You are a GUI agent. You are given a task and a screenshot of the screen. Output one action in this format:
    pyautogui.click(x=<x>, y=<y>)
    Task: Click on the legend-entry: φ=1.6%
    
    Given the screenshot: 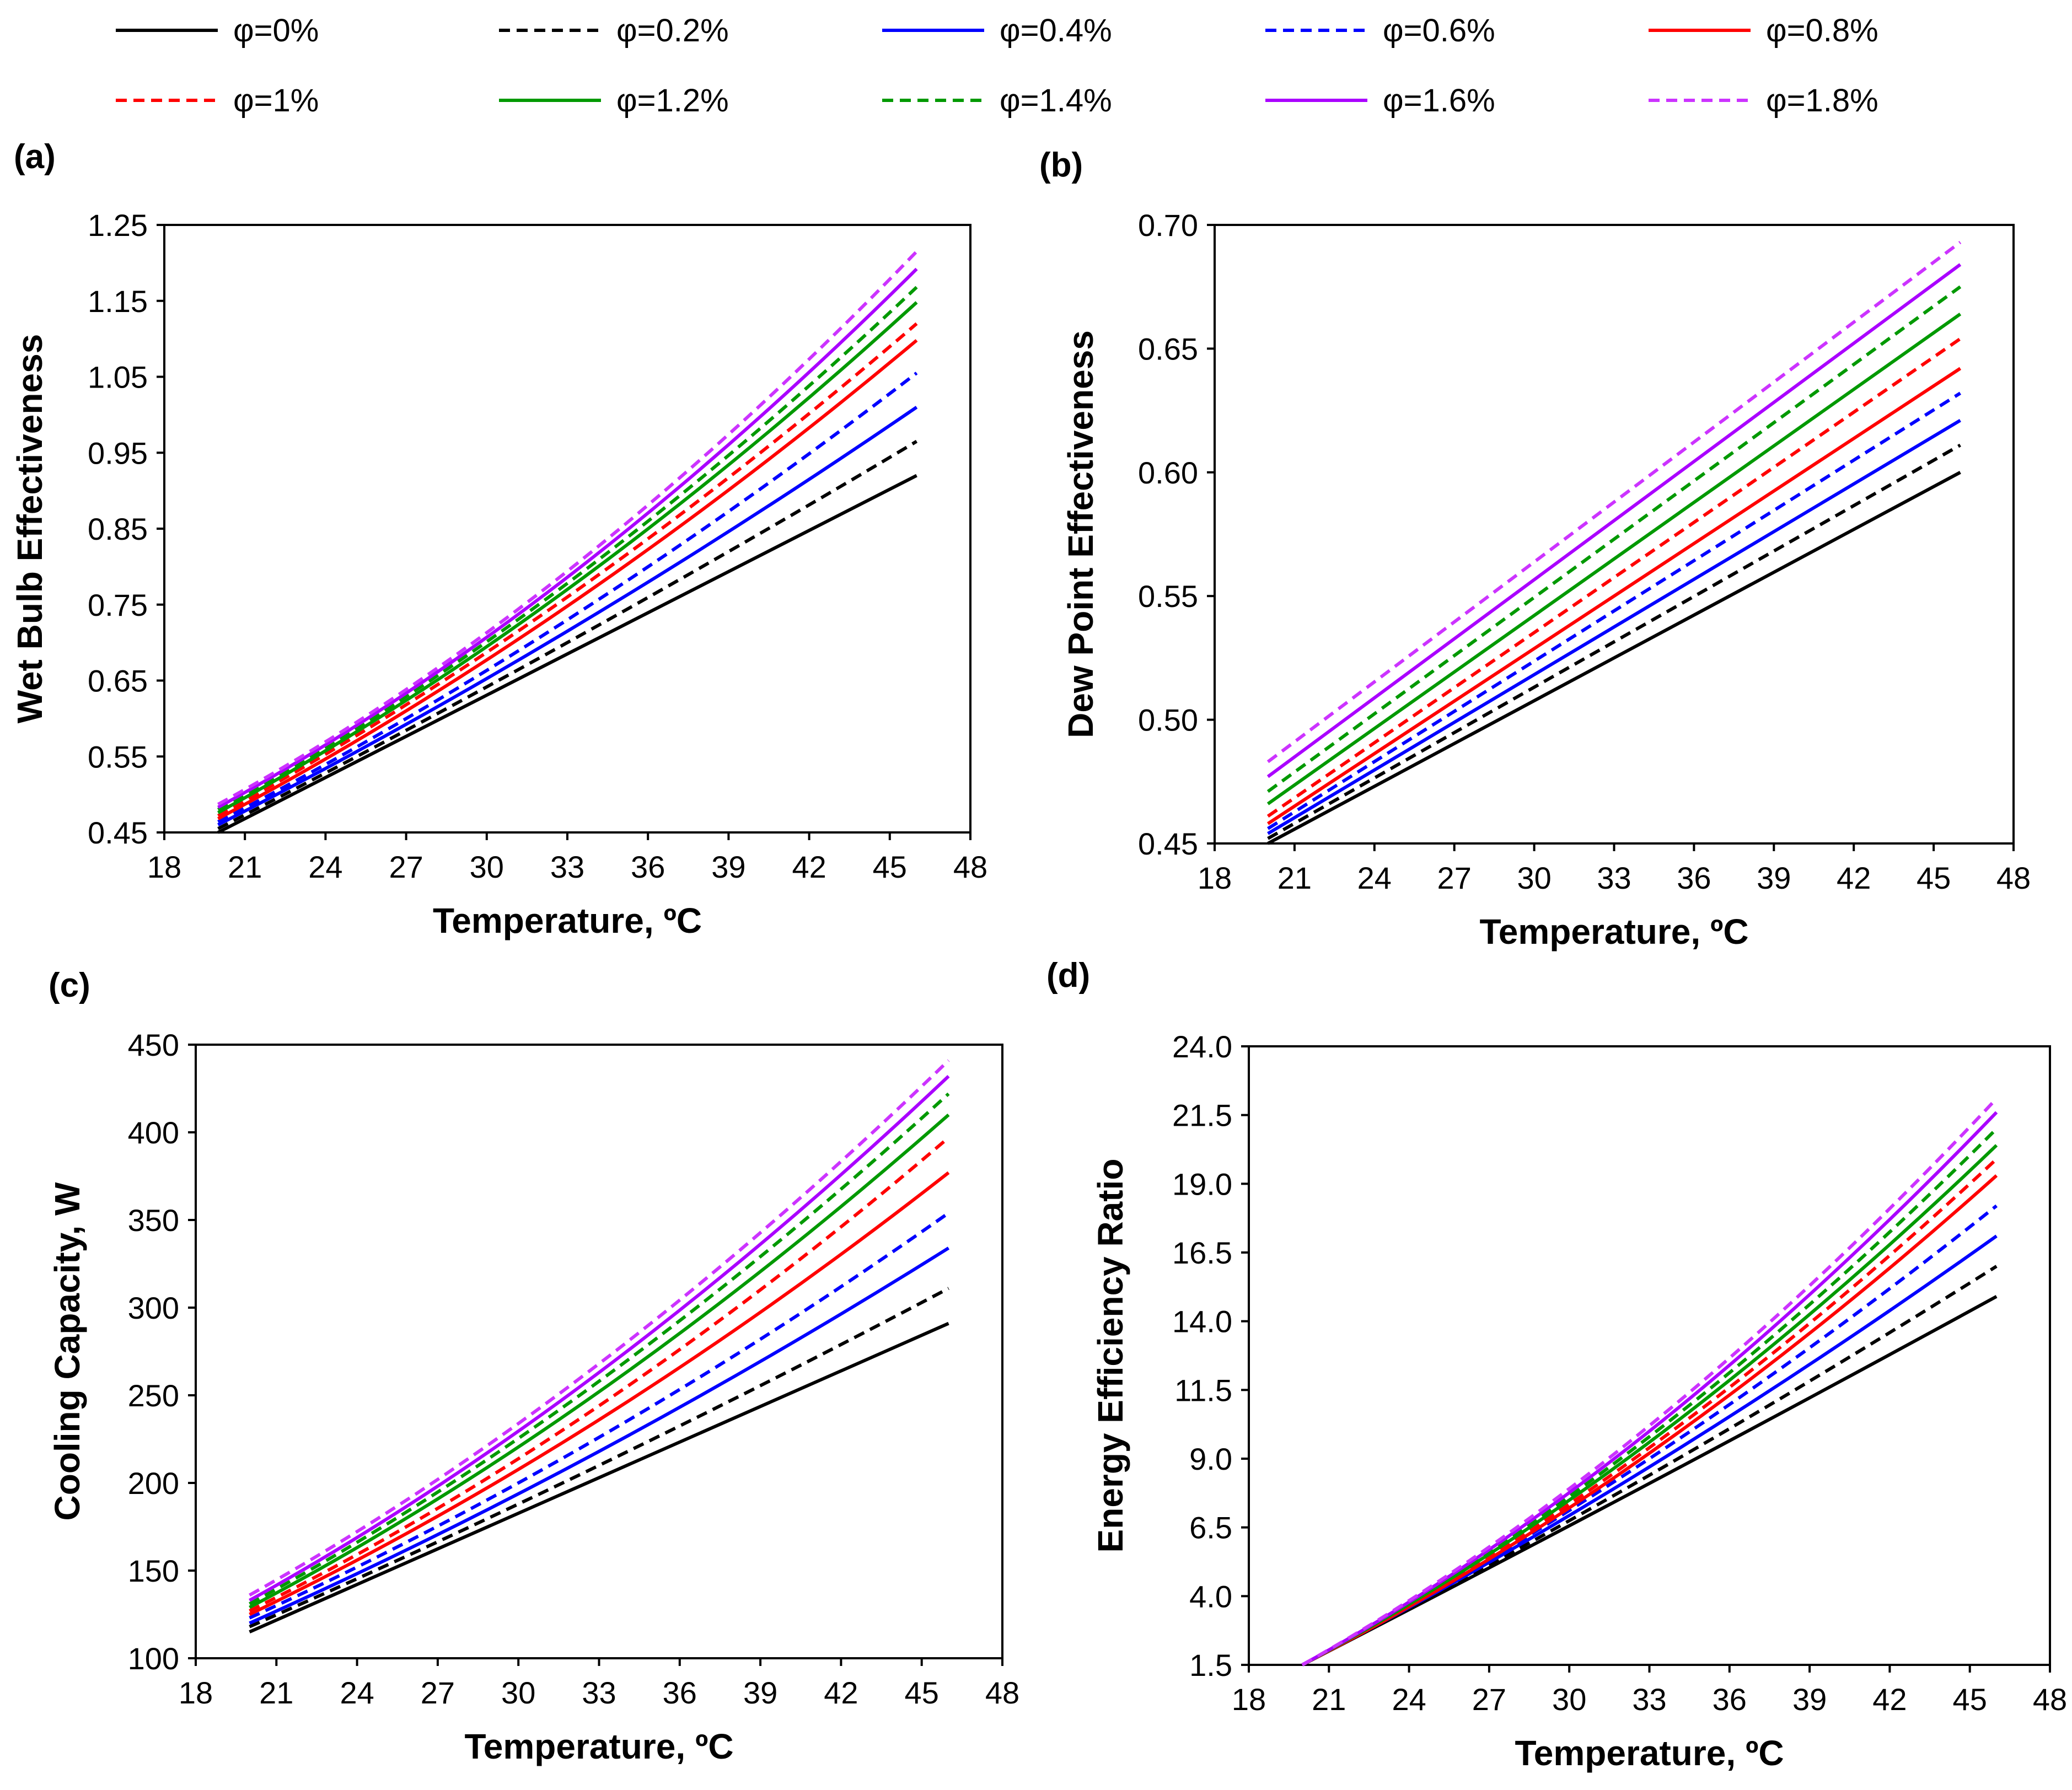 What is the action you would take?
    pyautogui.click(x=1380, y=101)
    